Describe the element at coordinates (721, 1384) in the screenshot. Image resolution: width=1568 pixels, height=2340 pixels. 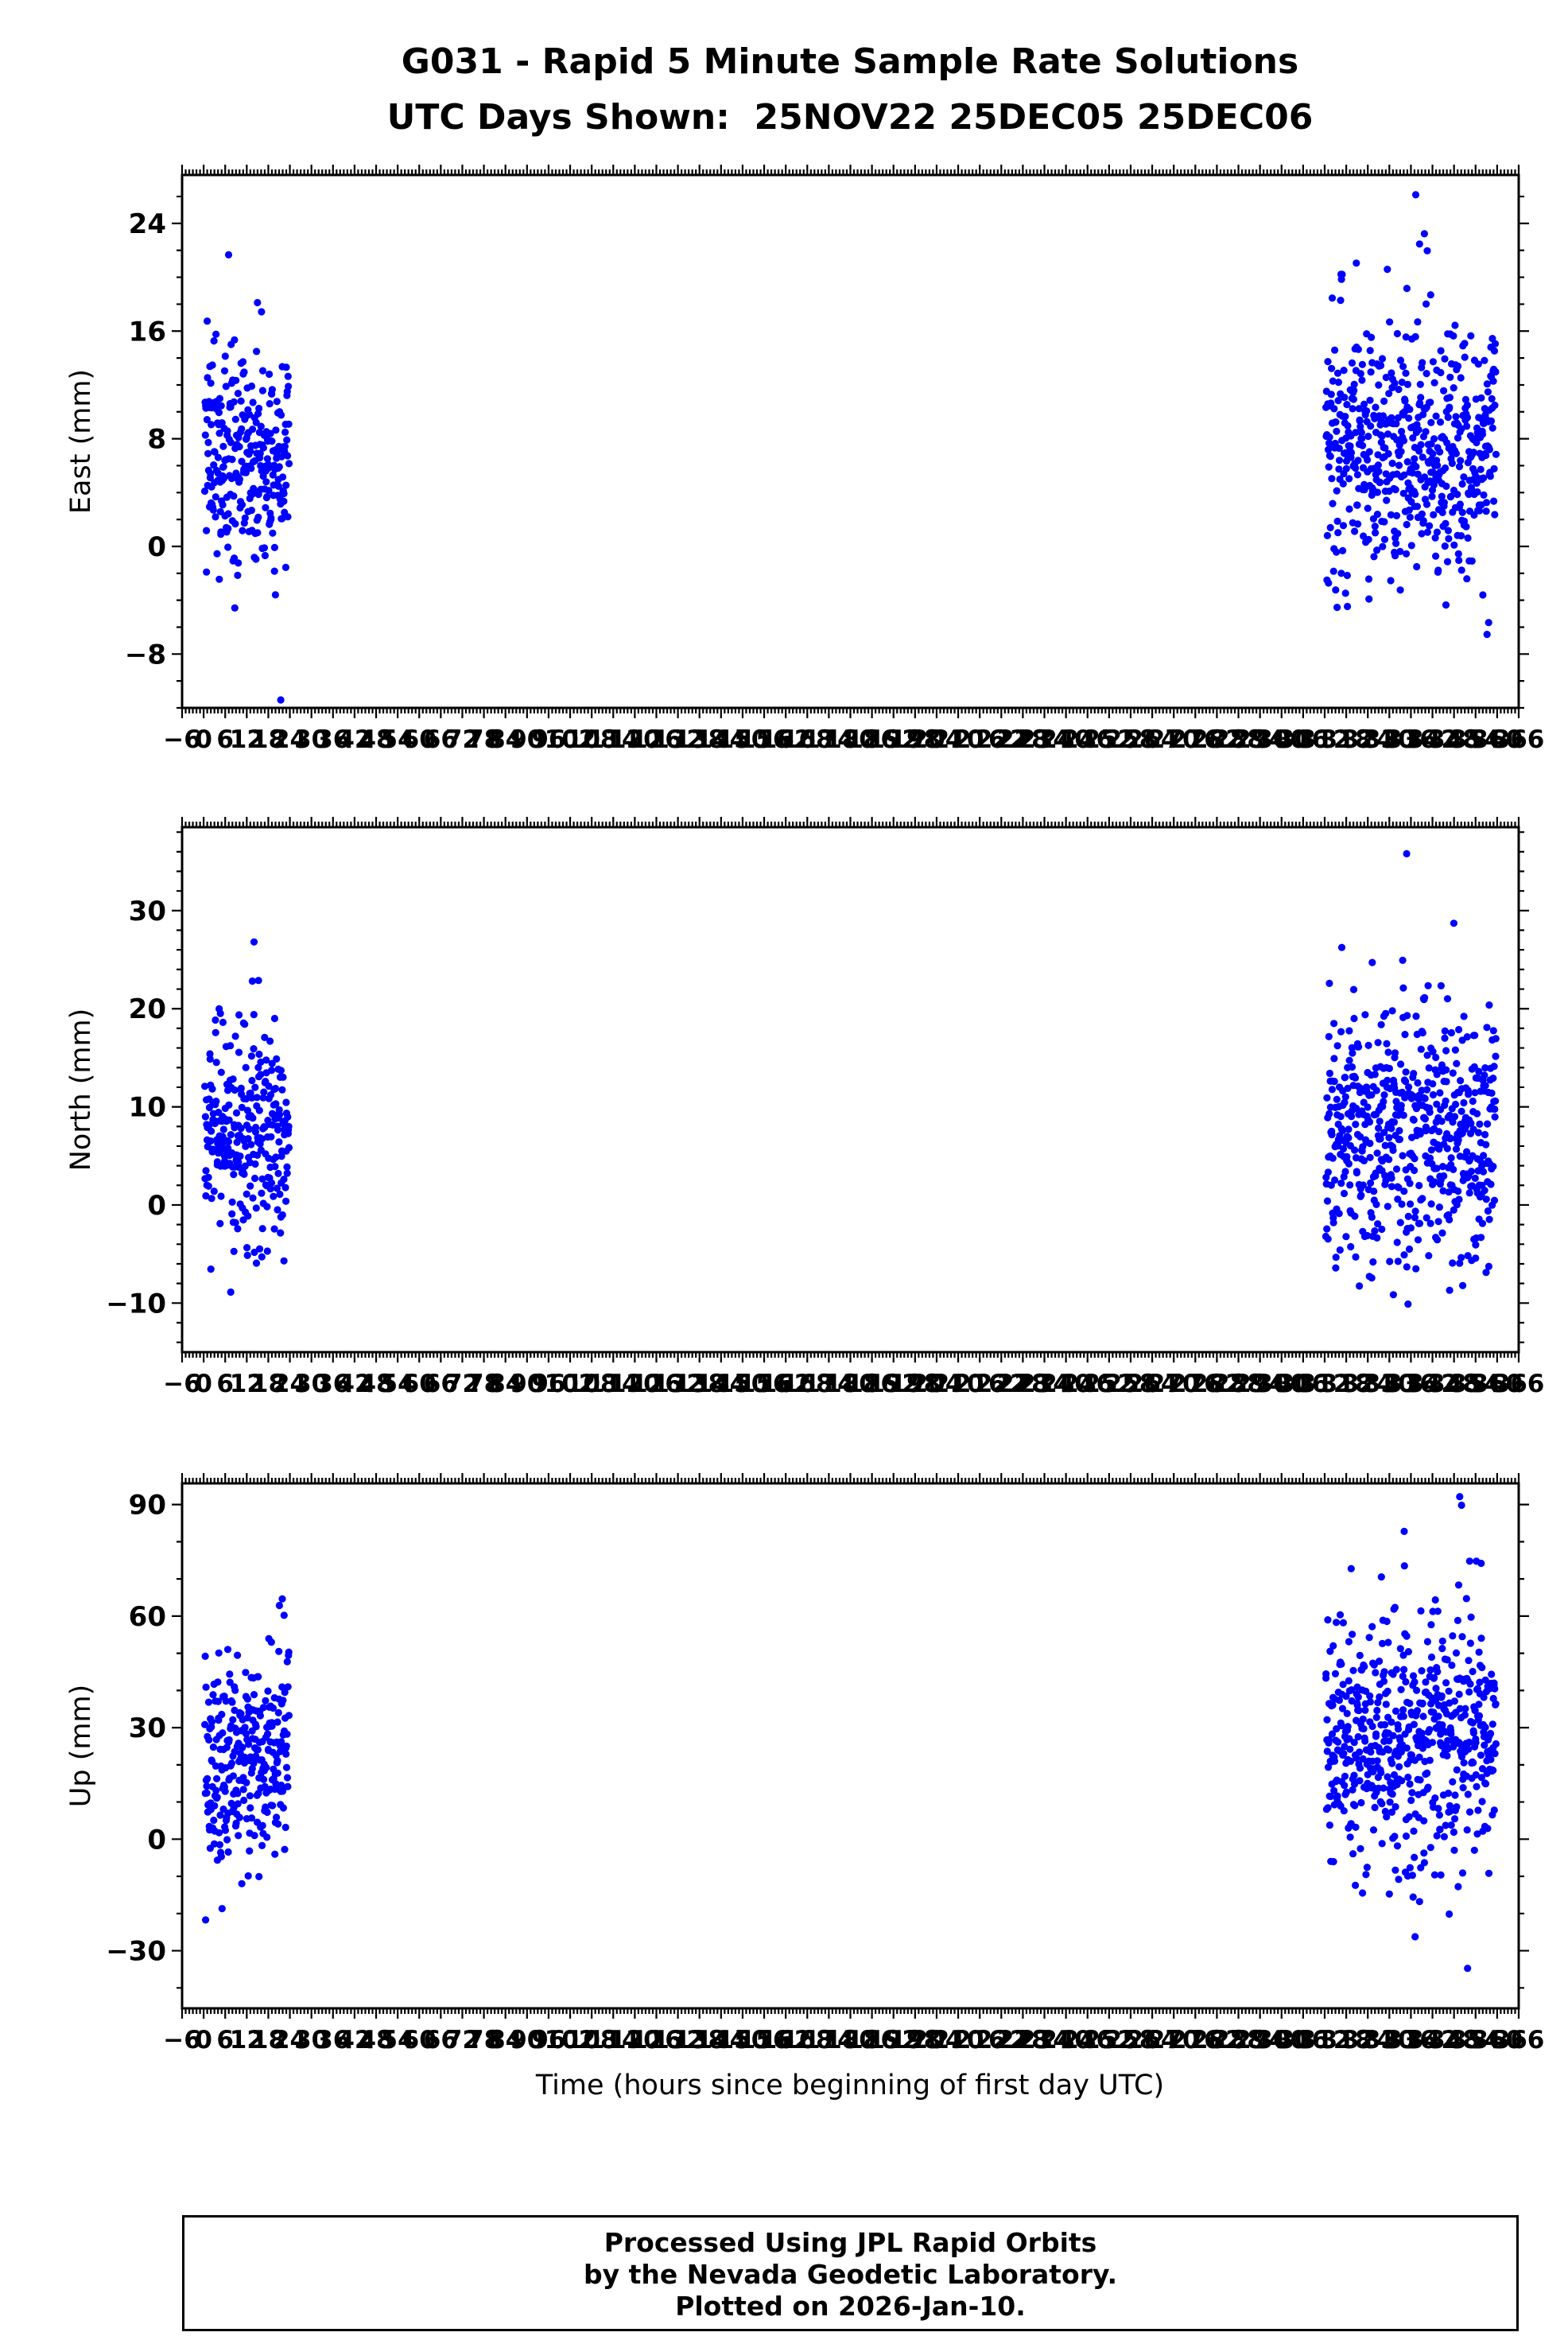
I see `x-tick-label: 144` at that location.